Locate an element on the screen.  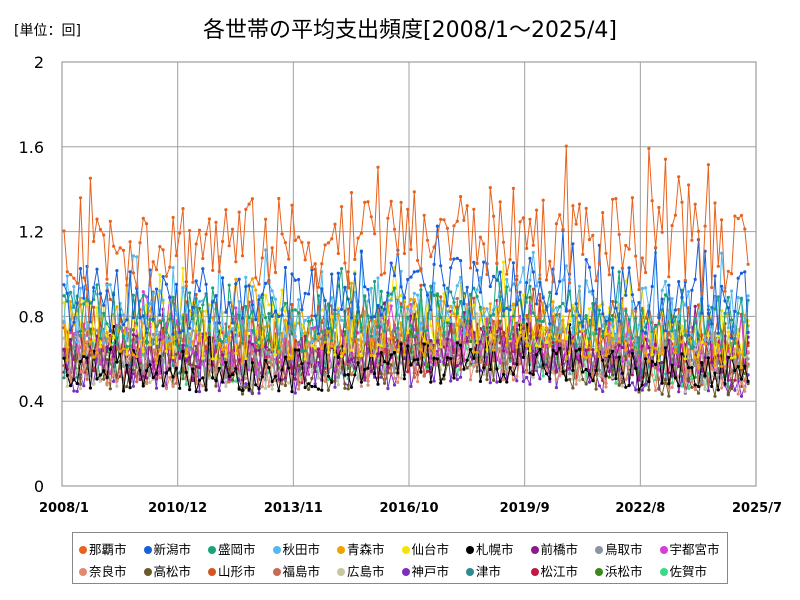
legend-item: 新潟市 is located at coordinates (167, 548).